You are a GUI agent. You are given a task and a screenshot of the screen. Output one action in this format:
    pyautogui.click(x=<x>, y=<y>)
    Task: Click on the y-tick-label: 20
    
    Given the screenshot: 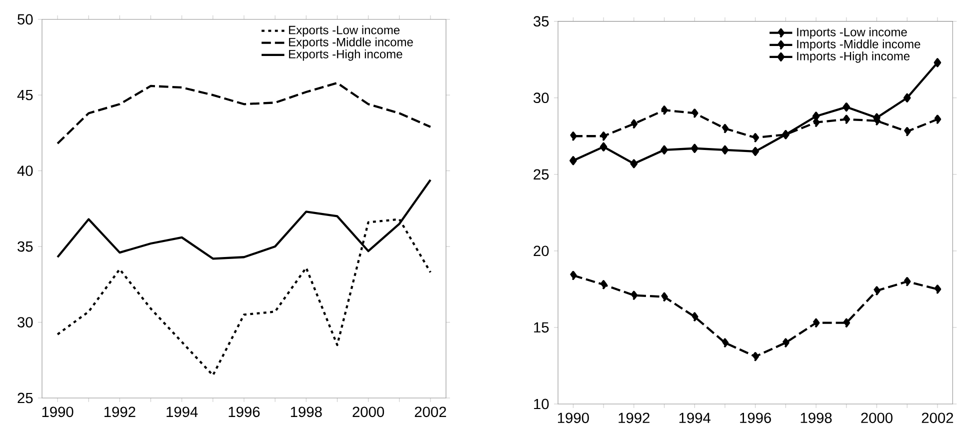 What is the action you would take?
    pyautogui.click(x=541, y=251)
    